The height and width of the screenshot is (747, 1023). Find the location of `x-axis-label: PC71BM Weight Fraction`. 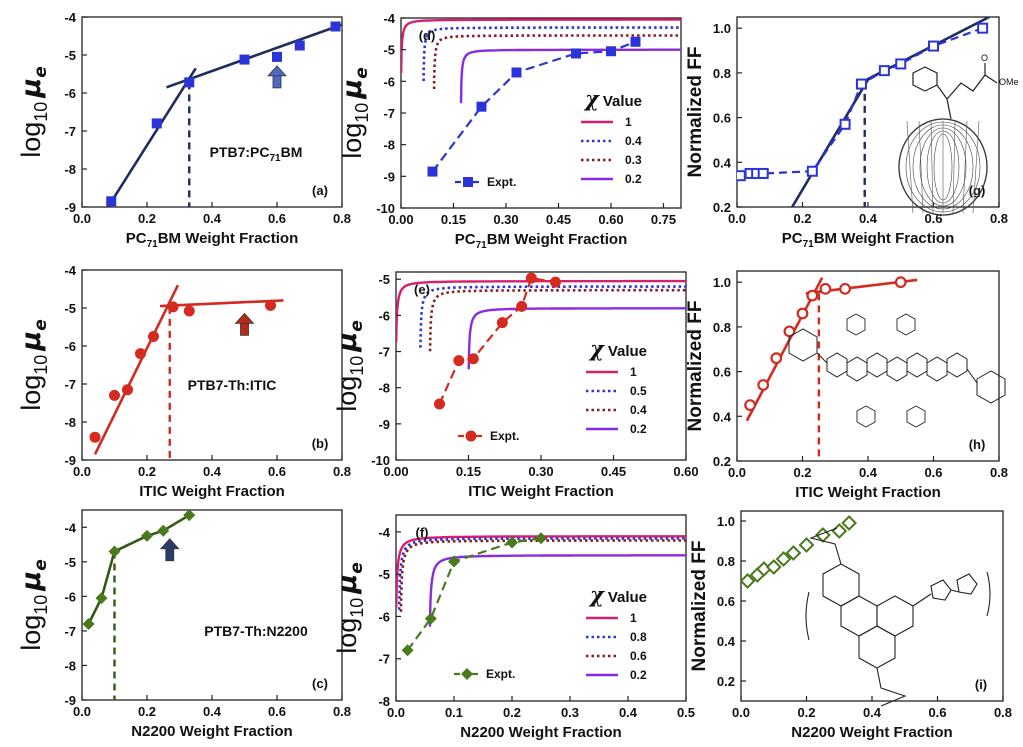

x-axis-label: PC71BM Weight Fraction is located at coordinates (541, 241).